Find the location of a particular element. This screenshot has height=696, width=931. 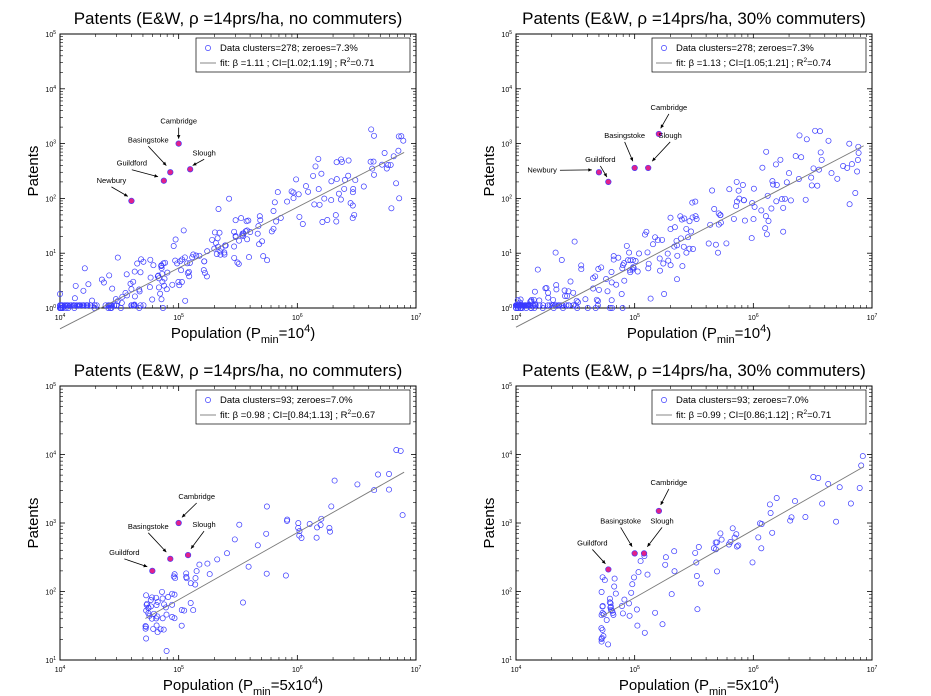

legend-fit-main: fit: β =1.11 ; CI=[1.02;1.19] ; R is located at coordinates (283, 63).